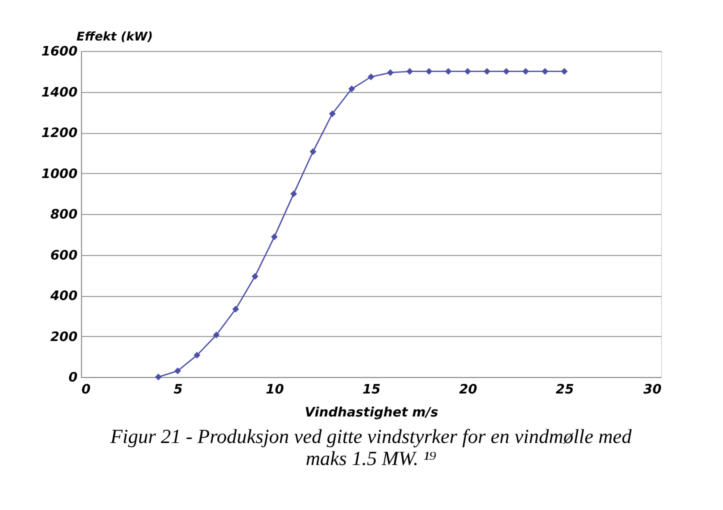 Image resolution: width=723 pixels, height=510 pixels. What do you see at coordinates (64, 256) in the screenshot?
I see `y-tick-label: 600` at bounding box center [64, 256].